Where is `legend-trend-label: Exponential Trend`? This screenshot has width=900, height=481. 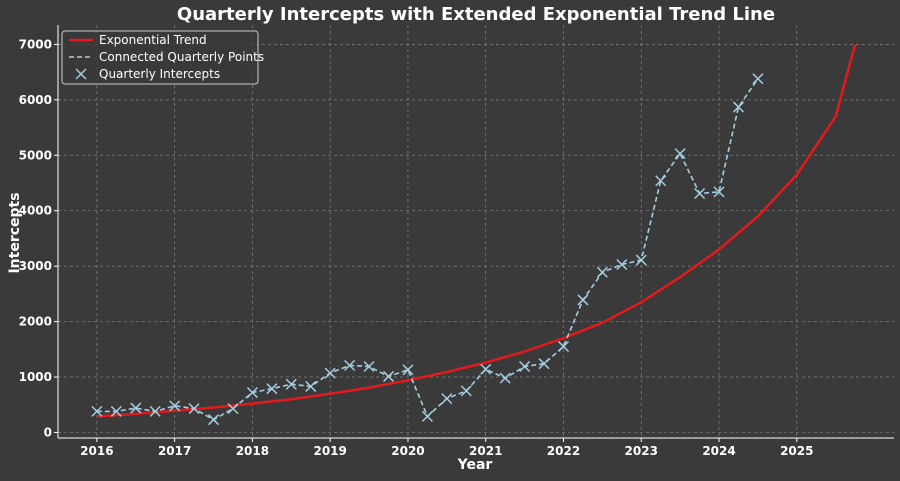
legend-trend-label: Exponential Trend is located at coordinates (153, 40).